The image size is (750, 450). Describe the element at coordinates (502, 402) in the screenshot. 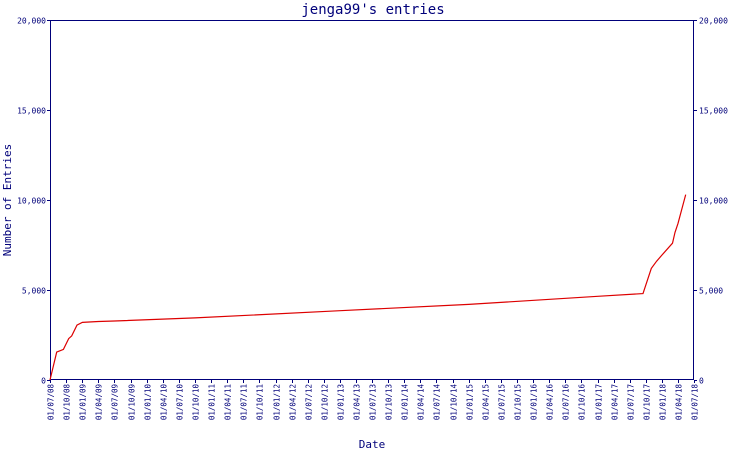

I see `x-tick-label: 01/07/15` at that location.